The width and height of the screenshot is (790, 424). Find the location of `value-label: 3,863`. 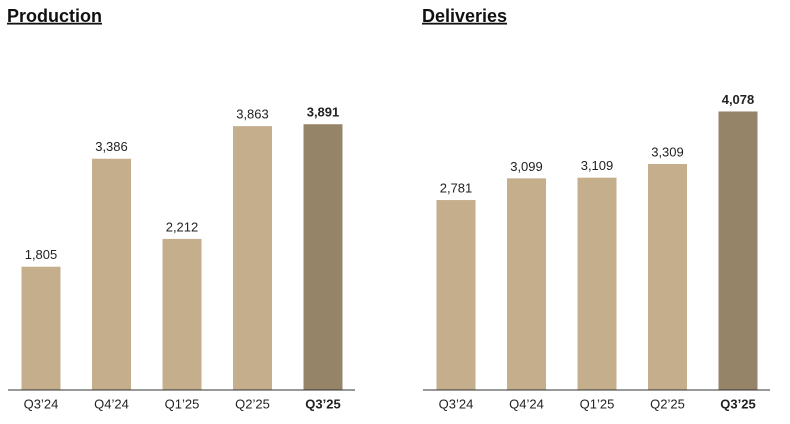

value-label: 3,863 is located at coordinates (252, 114).